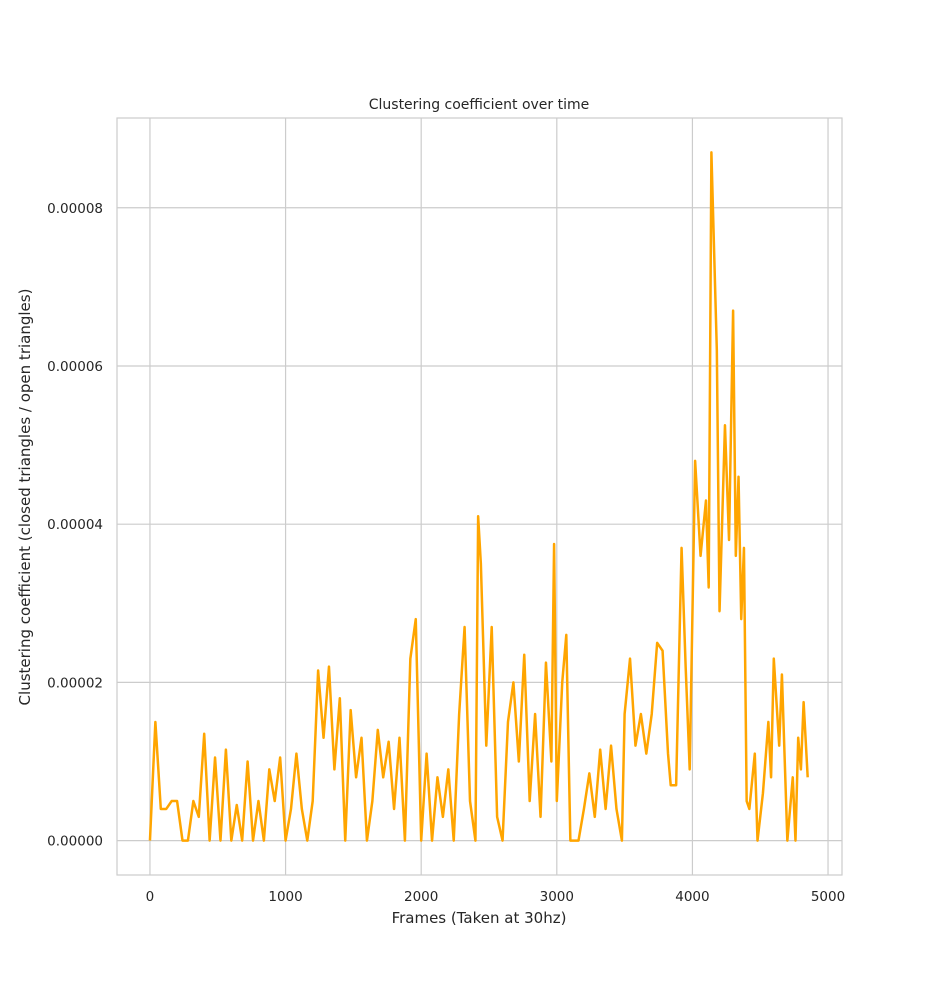  What do you see at coordinates (828, 897) in the screenshot?
I see `x-tick-label: 5000` at bounding box center [828, 897].